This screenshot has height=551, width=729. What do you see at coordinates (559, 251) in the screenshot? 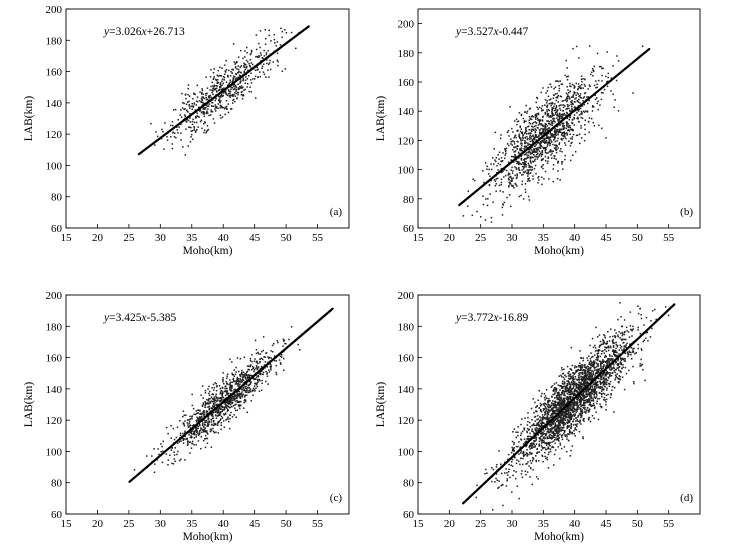
I see `x-axis-label: Moho(km)` at bounding box center [559, 251].